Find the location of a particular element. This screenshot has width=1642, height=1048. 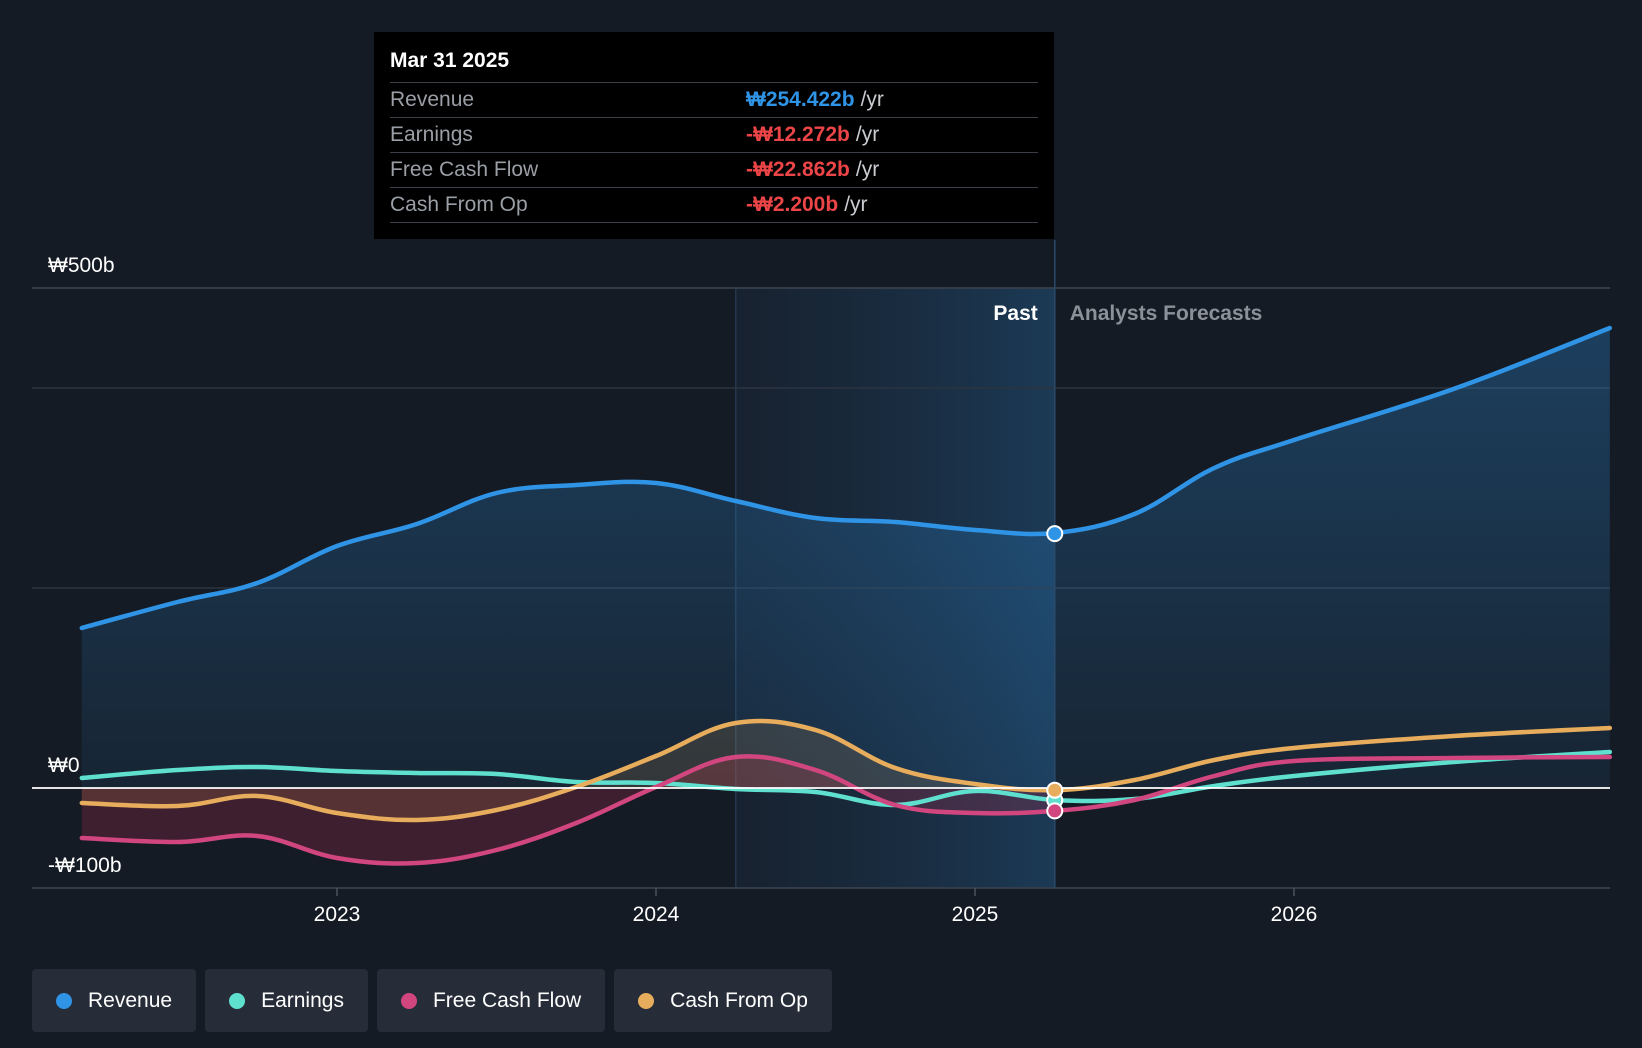

cash-from-op-line is located at coordinates (846, 770).